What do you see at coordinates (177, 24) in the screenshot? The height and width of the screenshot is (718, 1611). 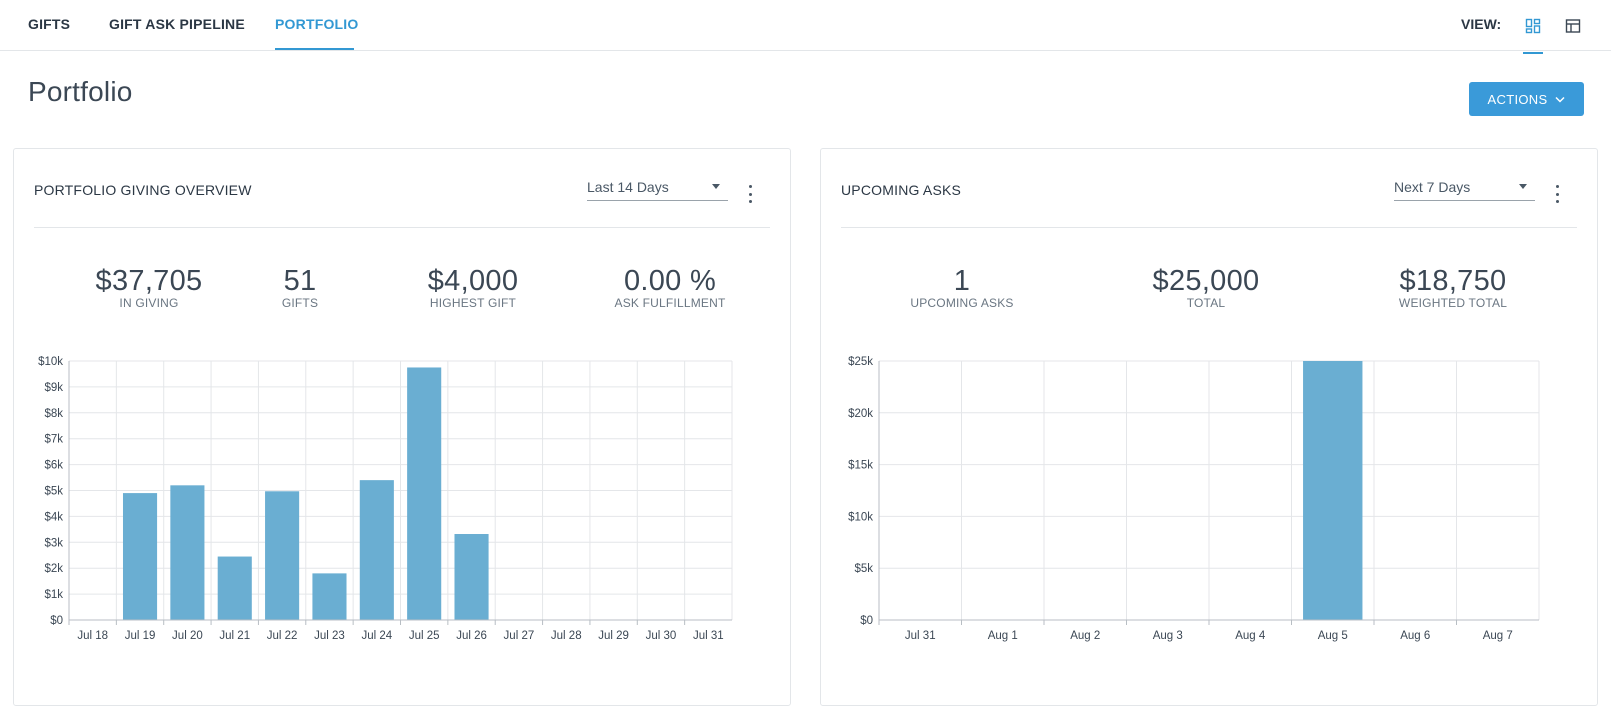 I see `tab-gift-ask-pipeline: GIFT ASK PIPELINE` at bounding box center [177, 24].